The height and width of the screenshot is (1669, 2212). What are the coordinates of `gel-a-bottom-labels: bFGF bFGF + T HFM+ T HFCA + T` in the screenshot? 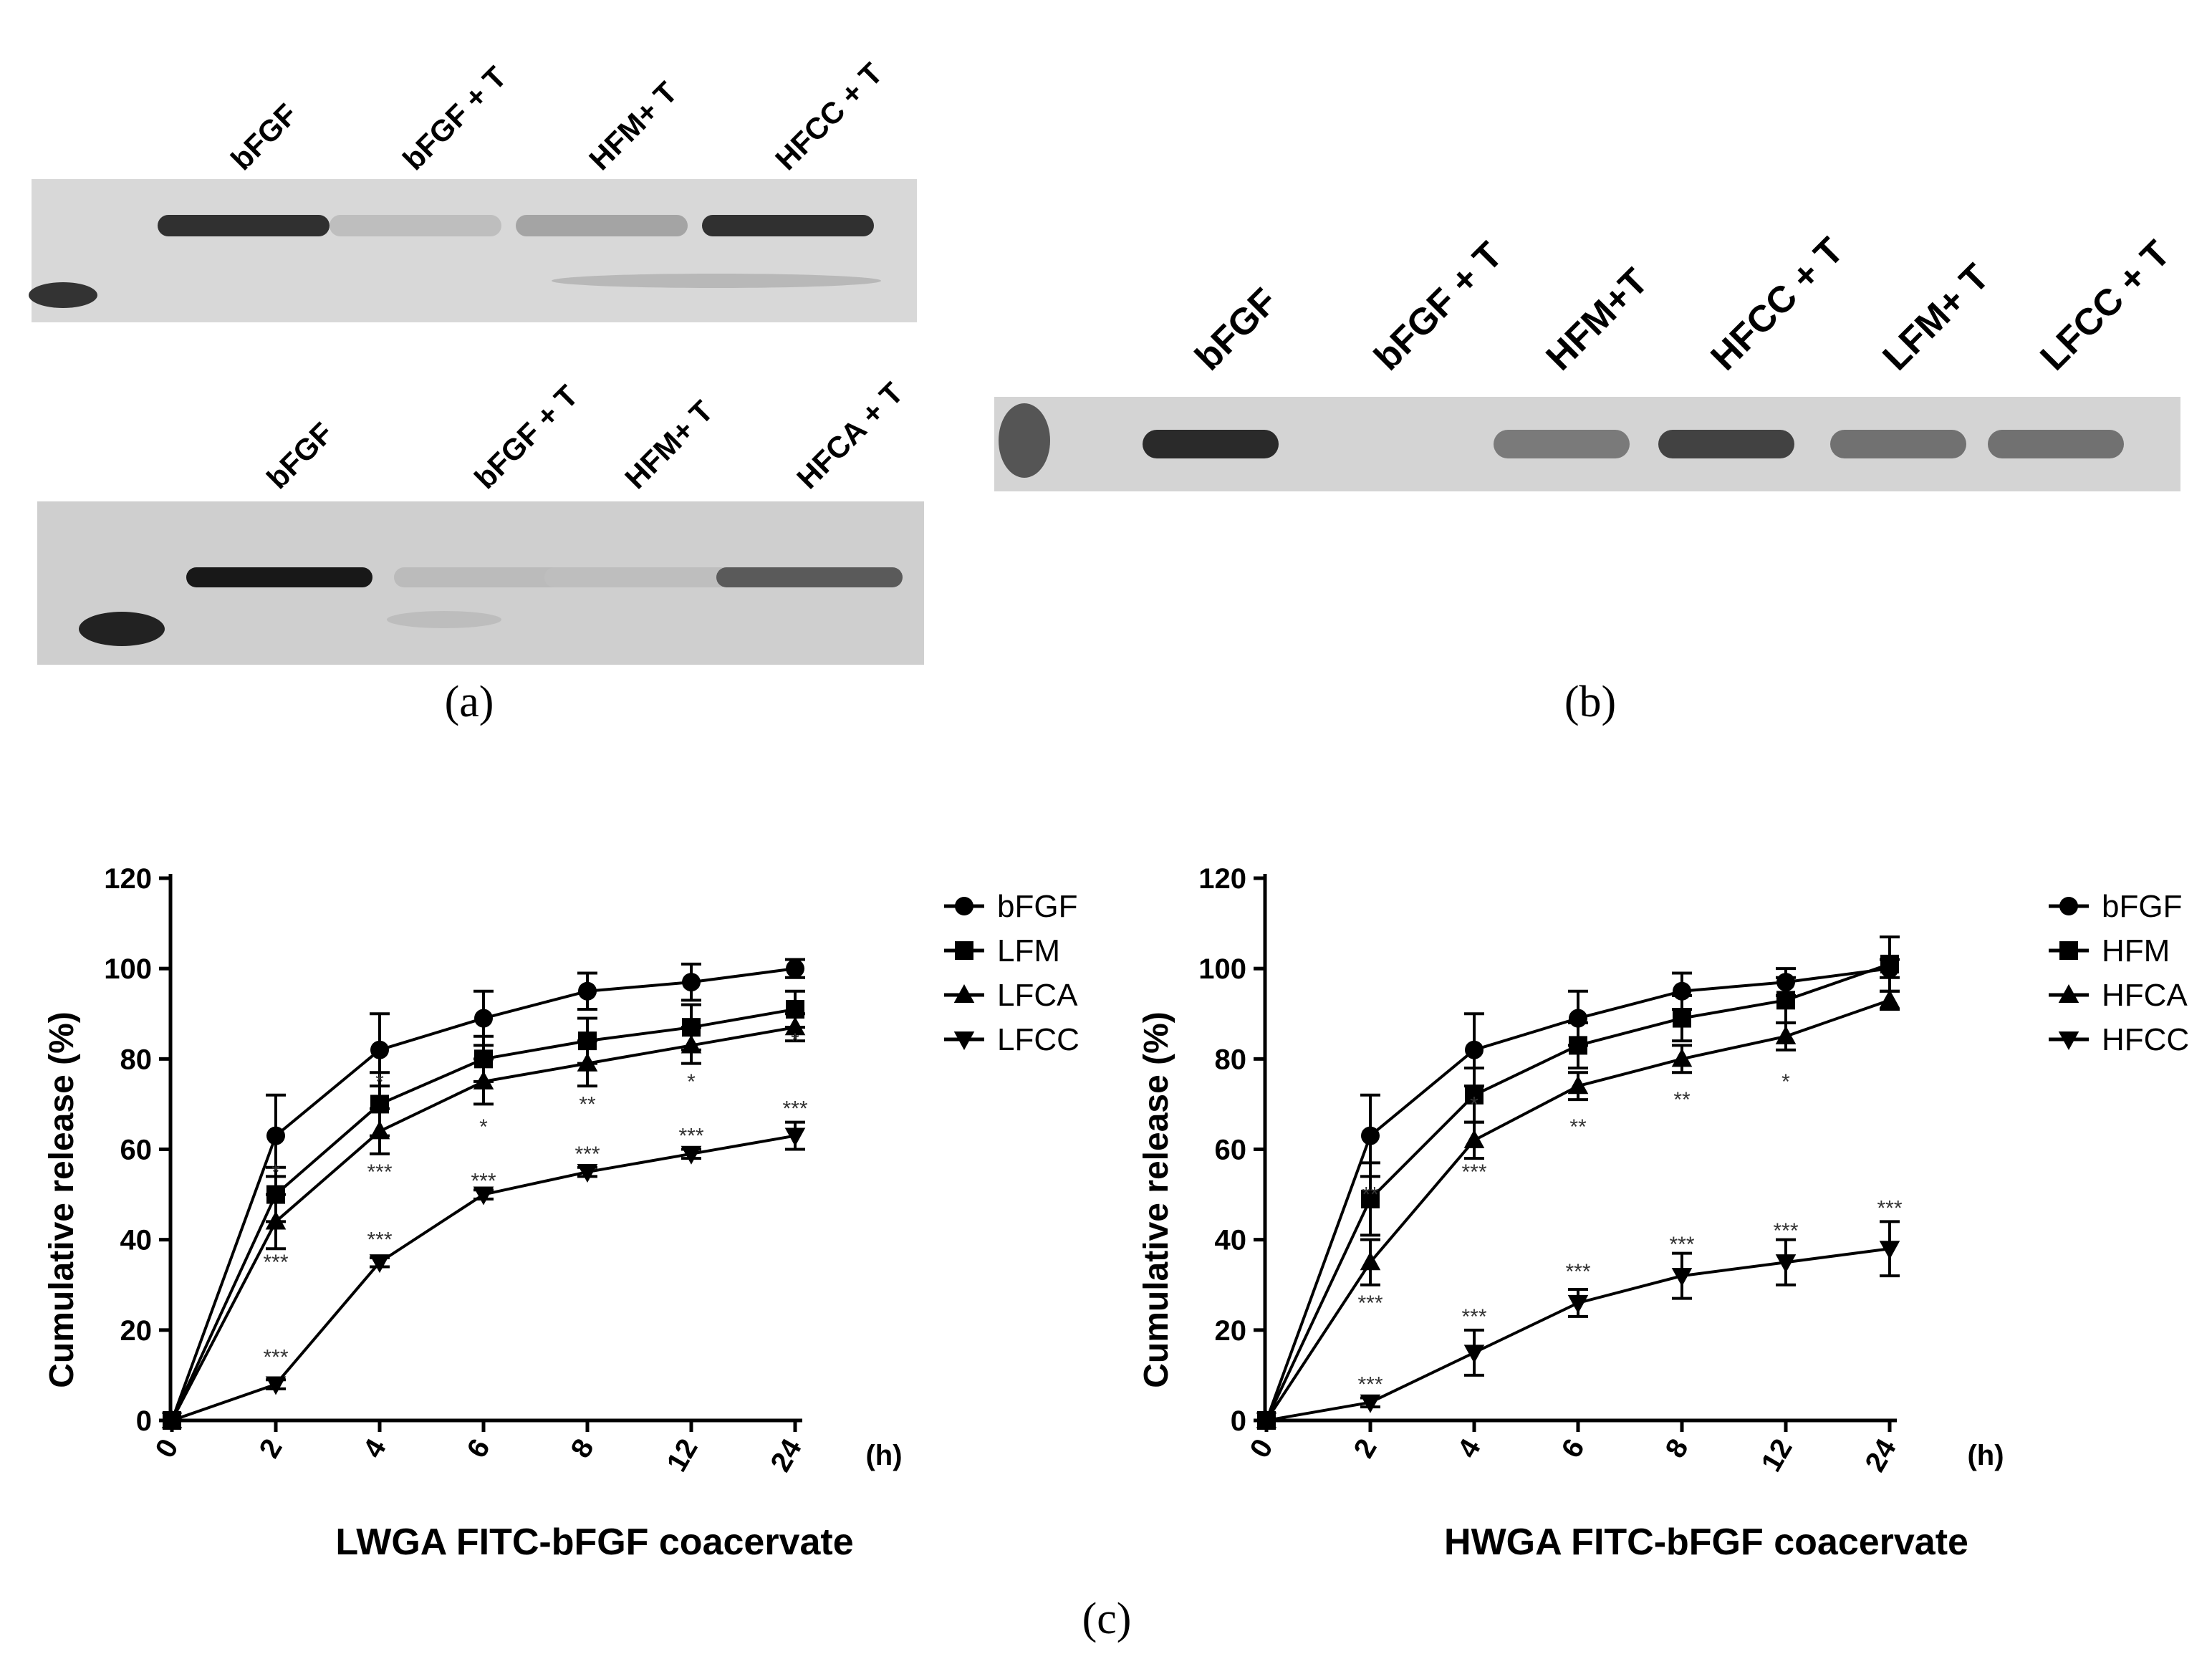 It's located at (585, 436).